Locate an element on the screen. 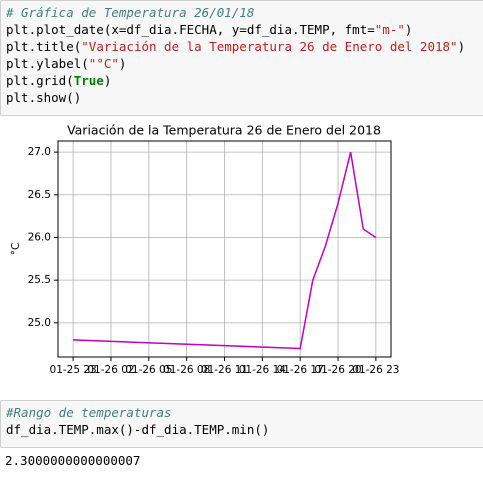 This screenshot has width=483, height=477. code-line: # Gráfica de Temperatura 26/01/18 is located at coordinates (244, 12).